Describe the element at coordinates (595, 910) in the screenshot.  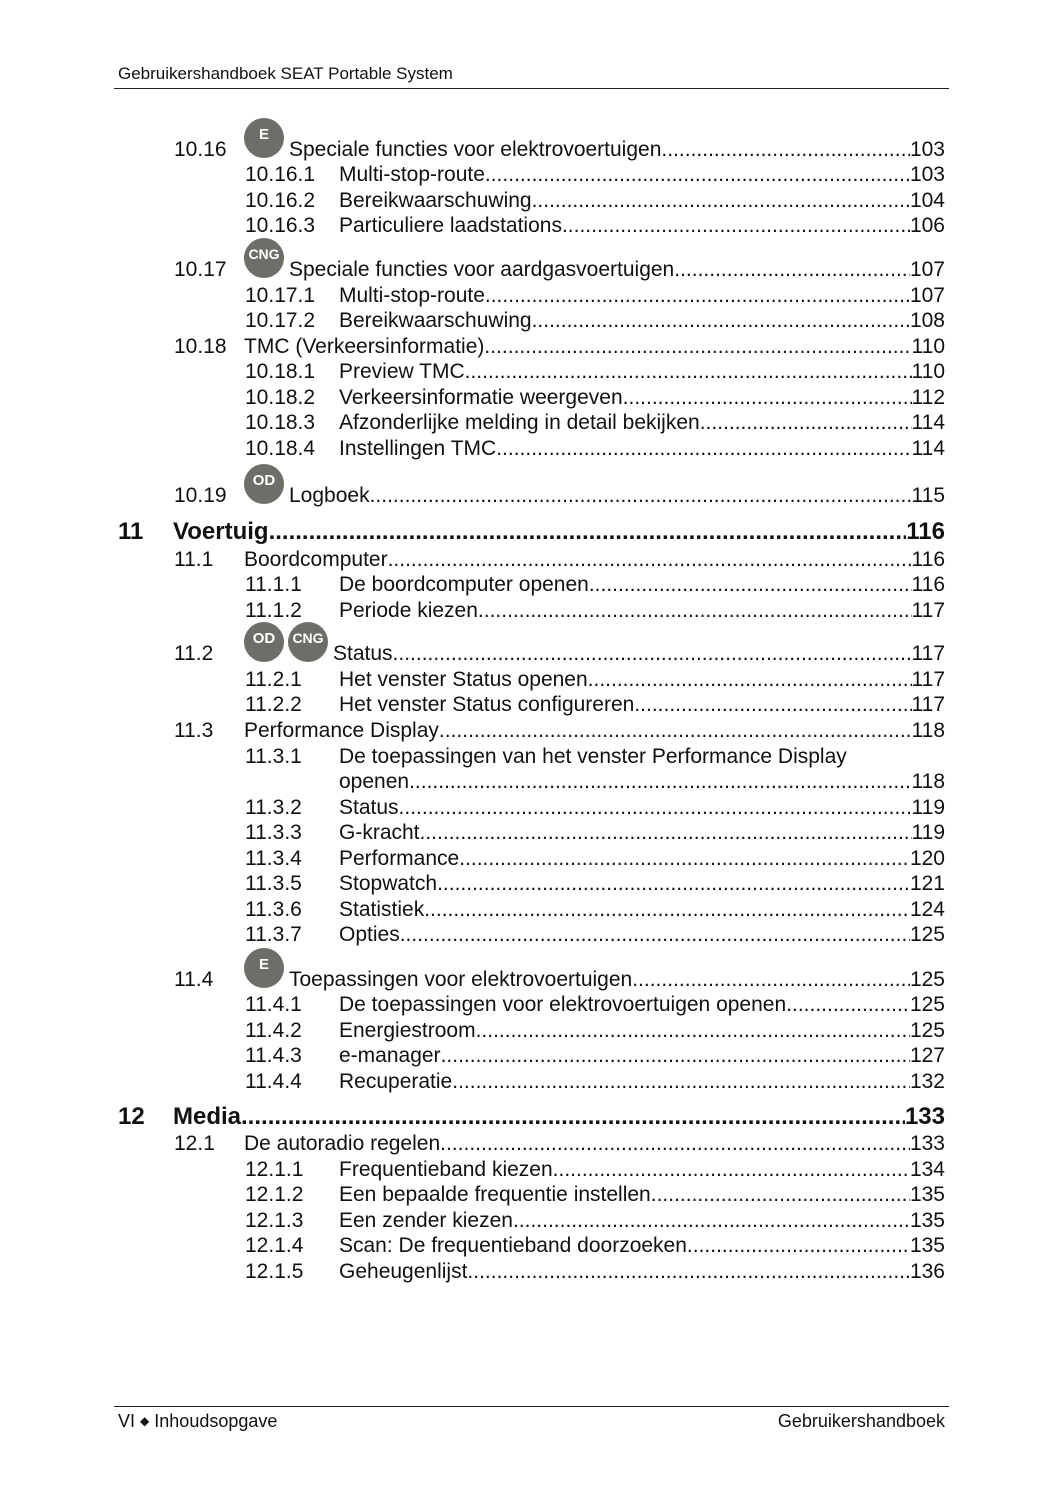
I see `toc-entry: 11.3.6 Statistiek 124` at that location.